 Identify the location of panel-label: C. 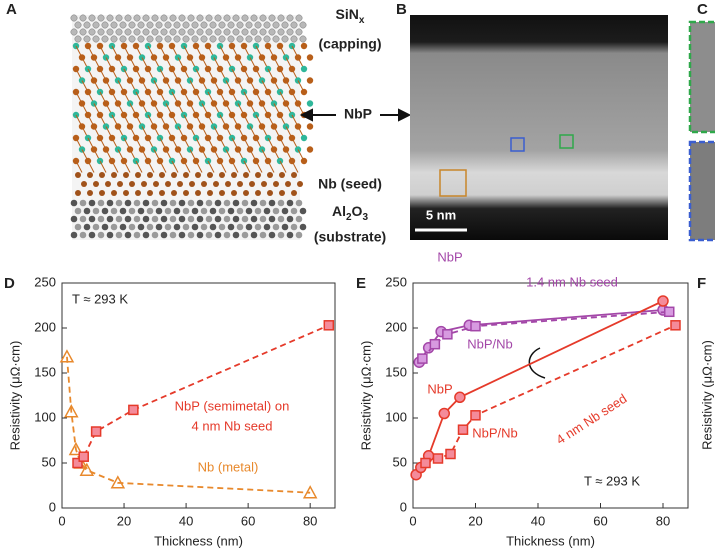
(702, 9).